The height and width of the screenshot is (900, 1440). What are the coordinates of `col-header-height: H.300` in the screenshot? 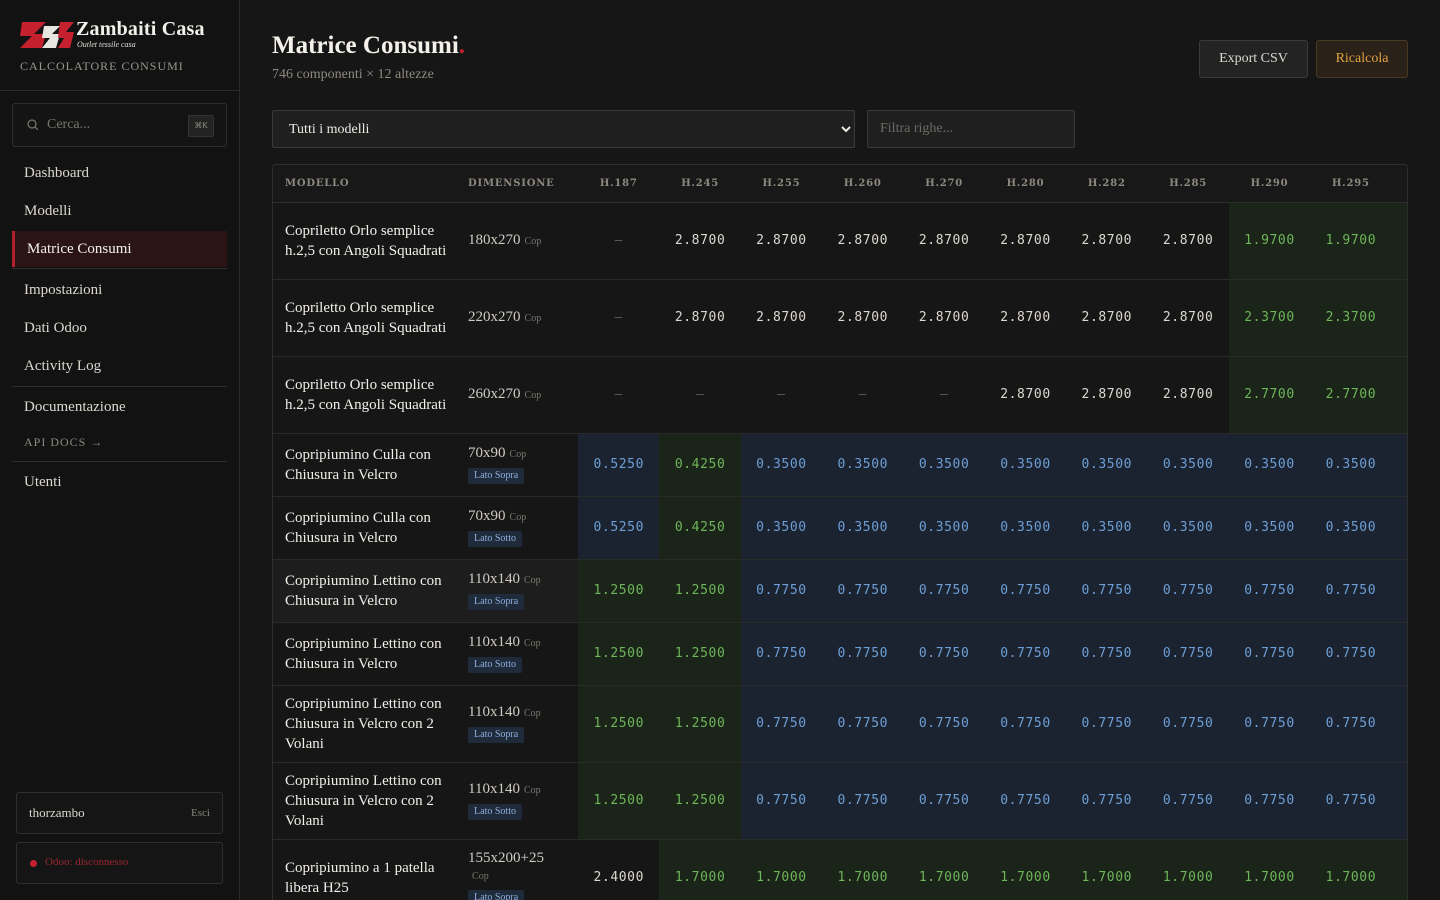 It's located at (1399, 184).